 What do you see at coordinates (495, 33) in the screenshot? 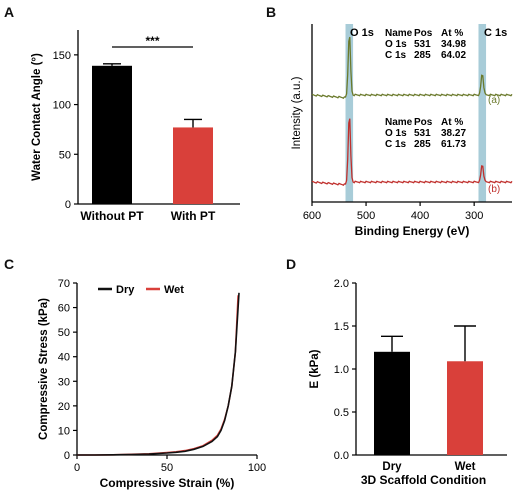
I see `b-peak-label-c1s: C 1s` at bounding box center [495, 33].